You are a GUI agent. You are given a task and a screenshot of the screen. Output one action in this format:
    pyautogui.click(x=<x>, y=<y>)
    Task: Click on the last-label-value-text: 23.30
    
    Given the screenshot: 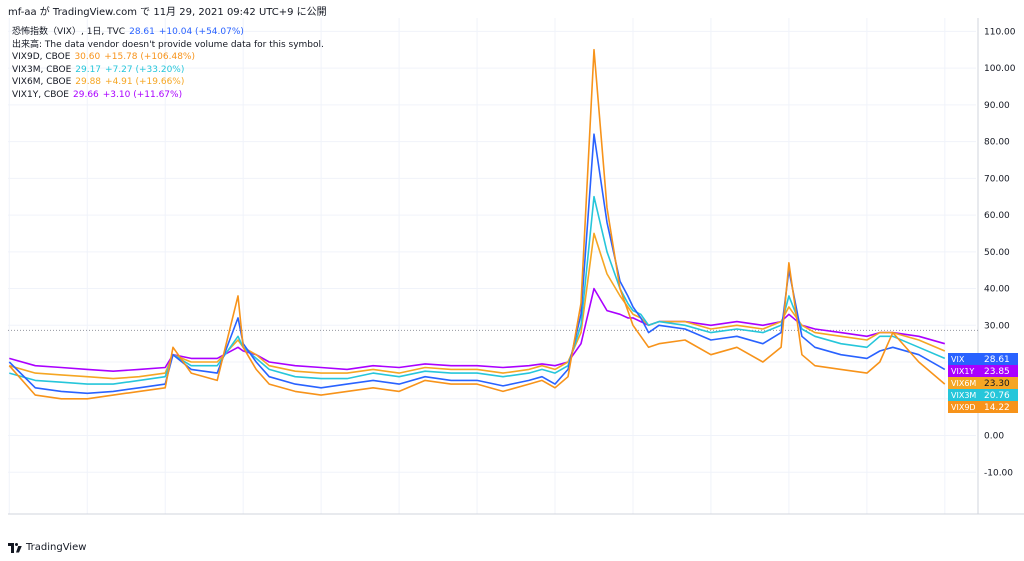 What is the action you would take?
    pyautogui.click(x=997, y=384)
    